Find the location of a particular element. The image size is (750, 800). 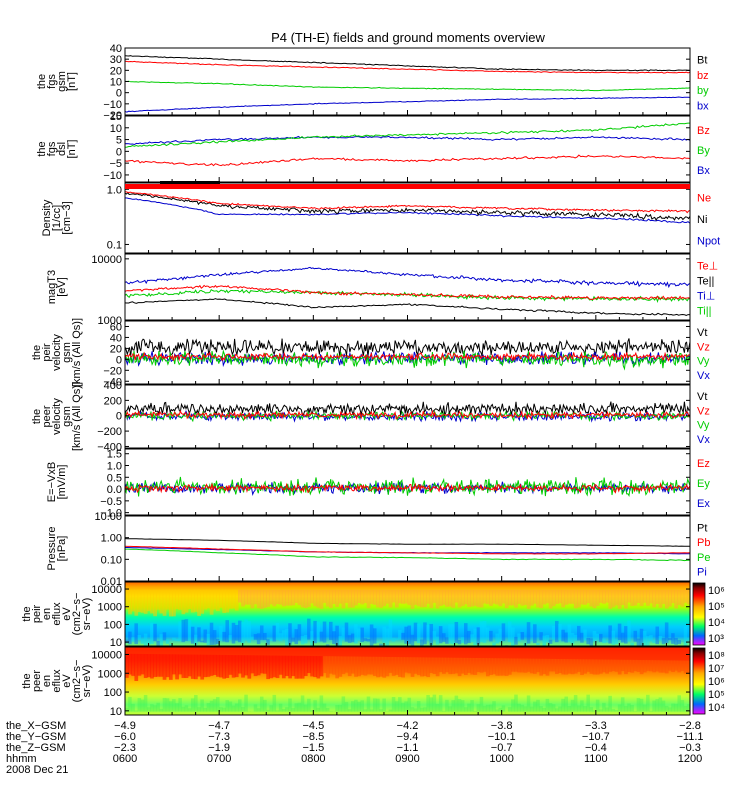

legend-label: bz is located at coordinates (703, 76).